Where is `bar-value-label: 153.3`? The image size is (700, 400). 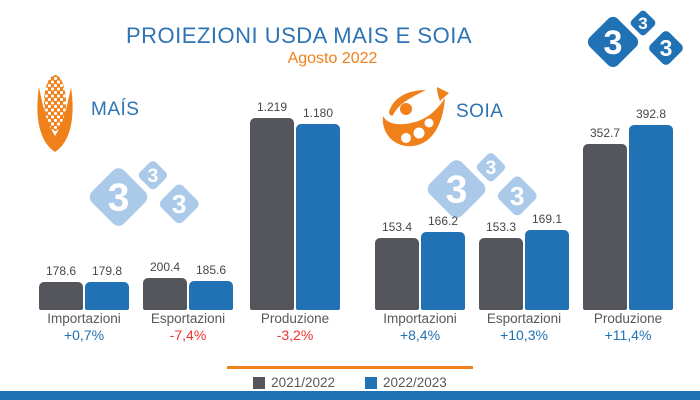 bar-value-label: 153.3 is located at coordinates (501, 226).